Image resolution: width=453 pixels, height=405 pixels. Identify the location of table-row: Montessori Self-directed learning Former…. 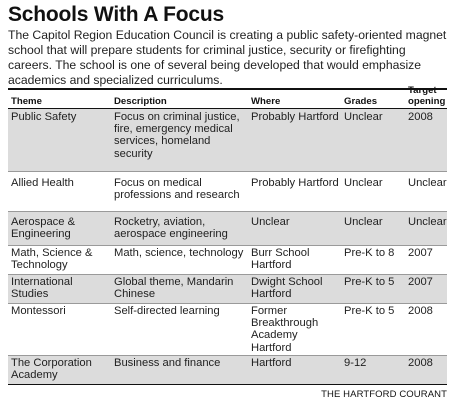
(227, 330).